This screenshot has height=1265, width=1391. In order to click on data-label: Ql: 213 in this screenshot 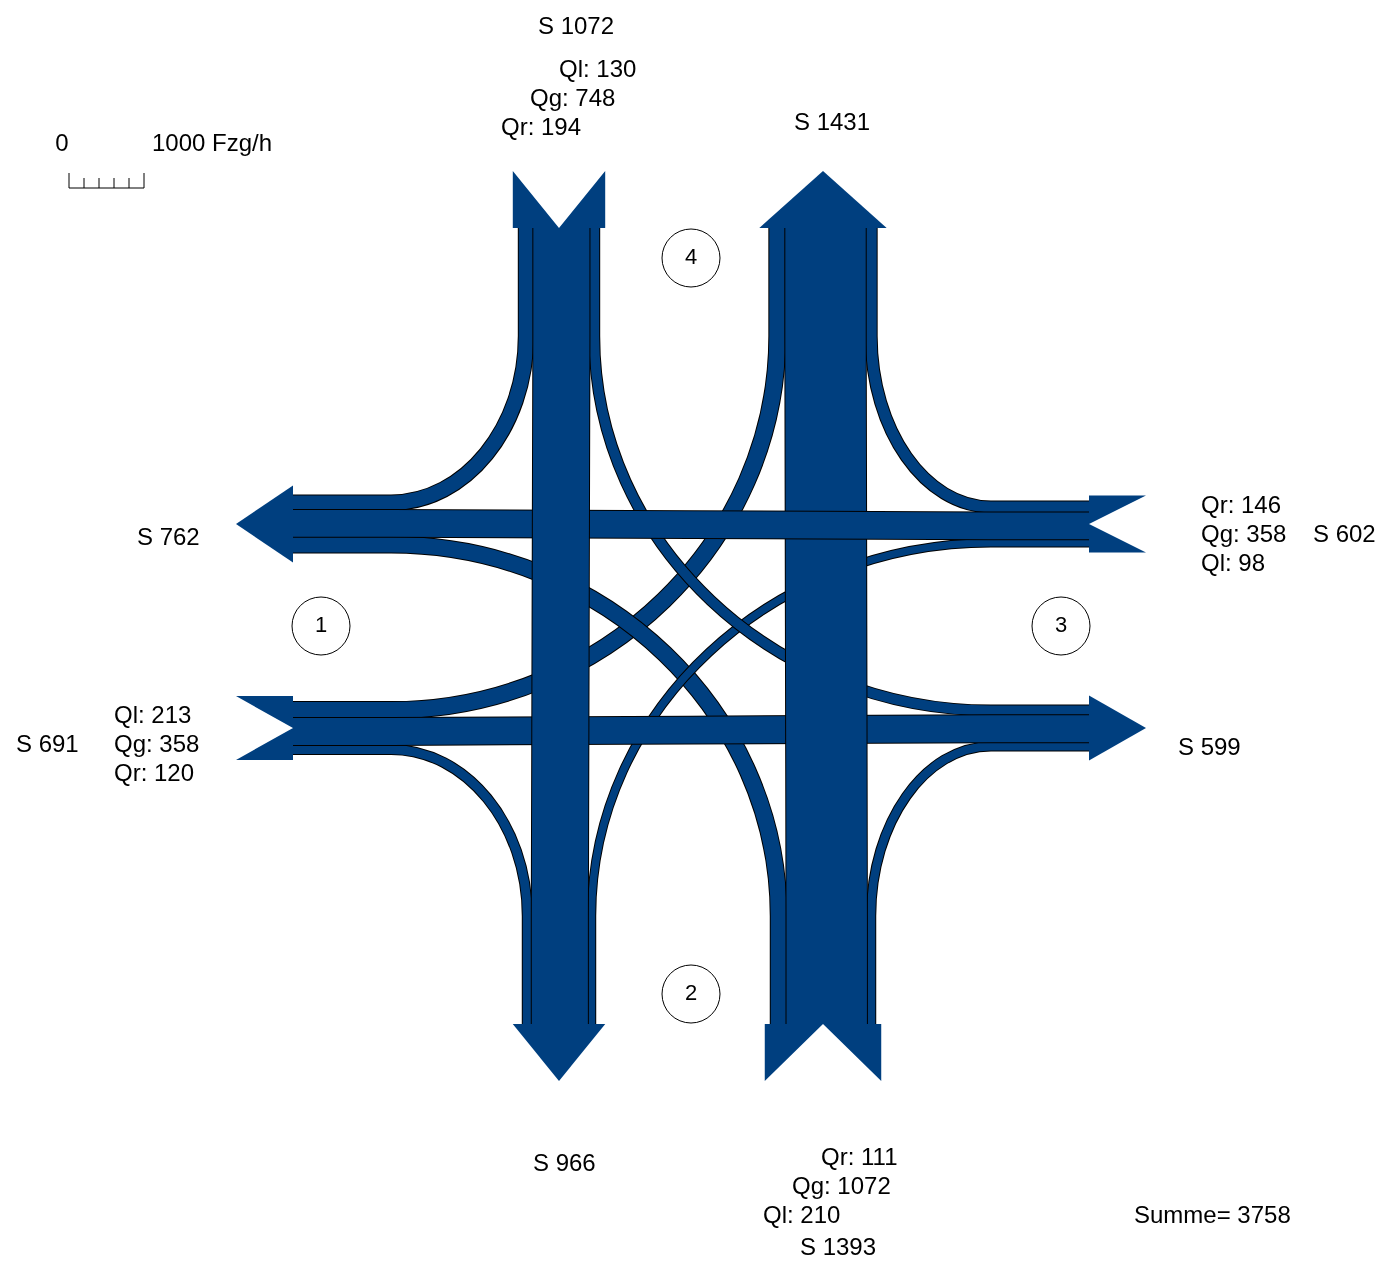, I will do `click(153, 714)`.